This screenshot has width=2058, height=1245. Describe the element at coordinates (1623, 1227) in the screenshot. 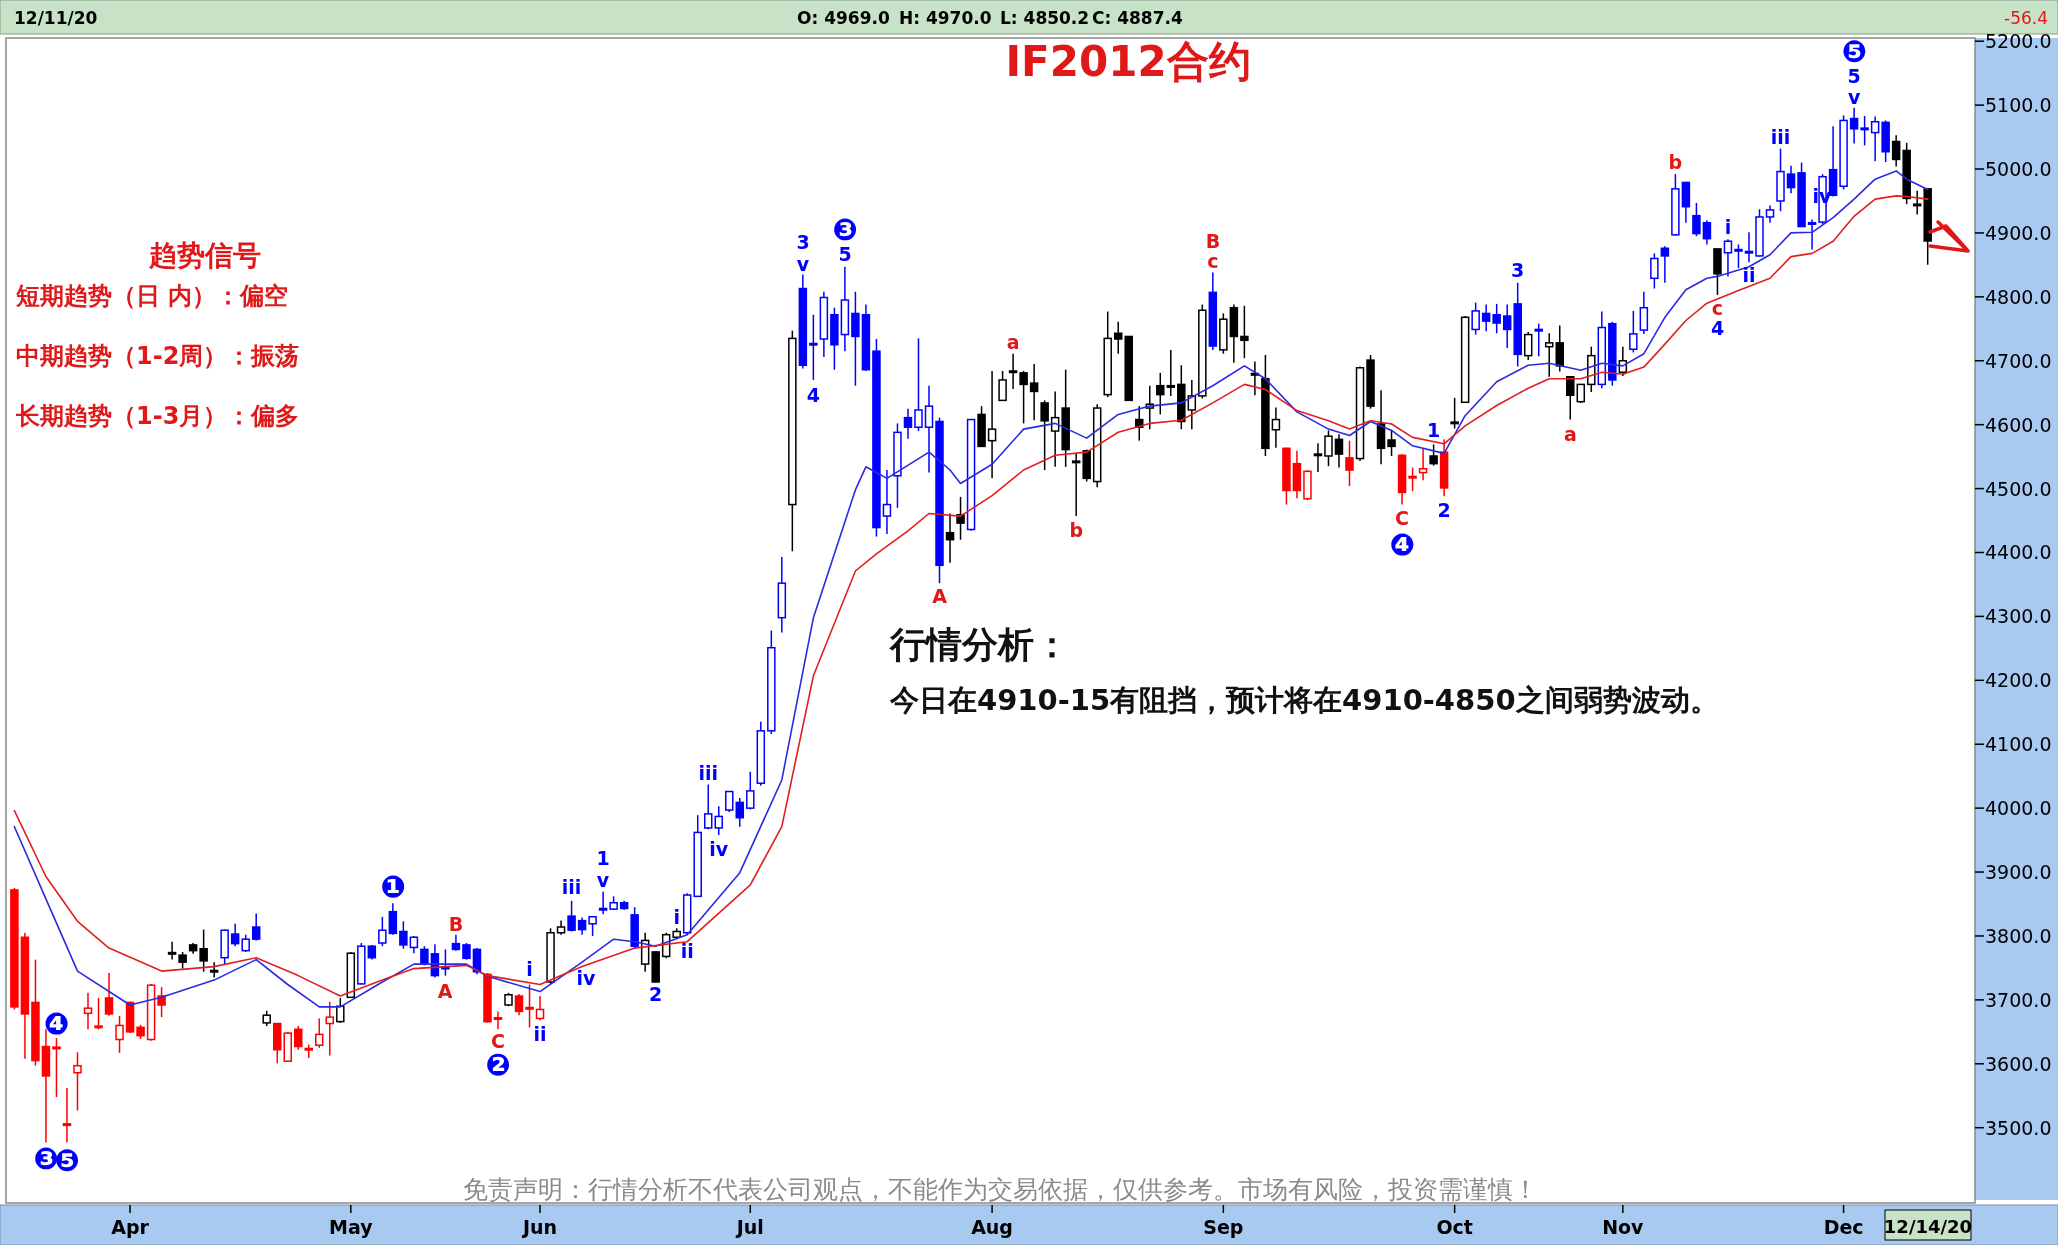

I see `x-tick-label: Nov` at that location.